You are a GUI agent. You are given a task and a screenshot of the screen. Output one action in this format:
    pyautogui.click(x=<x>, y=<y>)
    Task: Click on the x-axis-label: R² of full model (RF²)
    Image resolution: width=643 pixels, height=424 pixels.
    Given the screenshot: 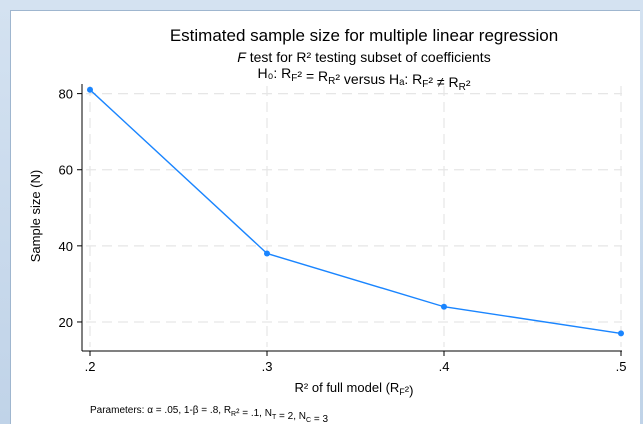 What is the action you would take?
    pyautogui.click(x=354, y=389)
    